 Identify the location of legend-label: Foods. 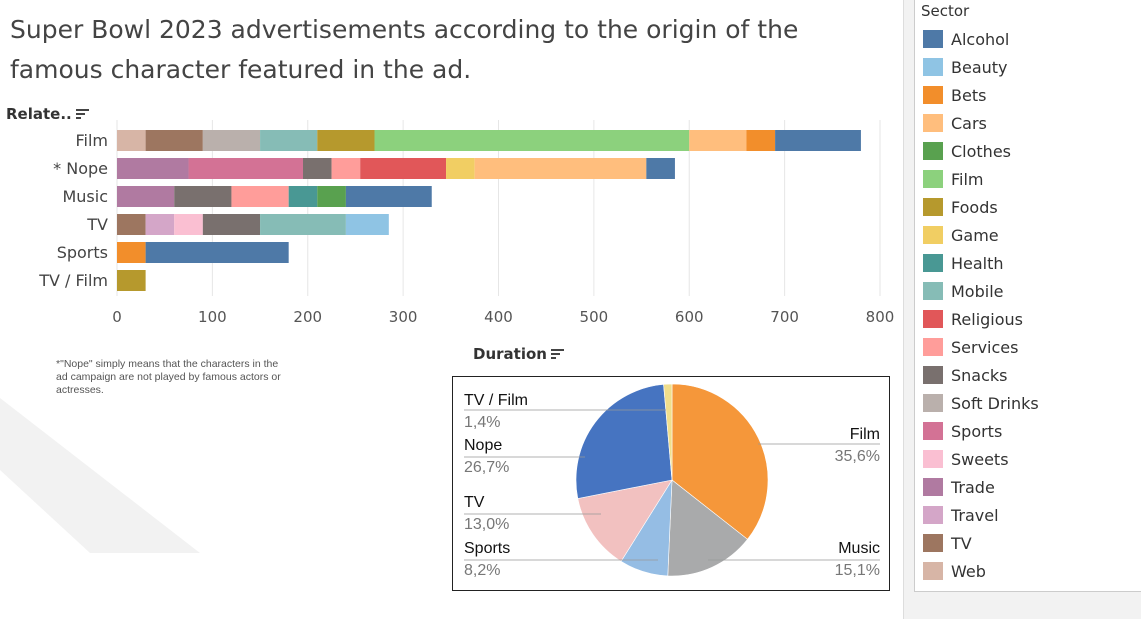
(974, 207).